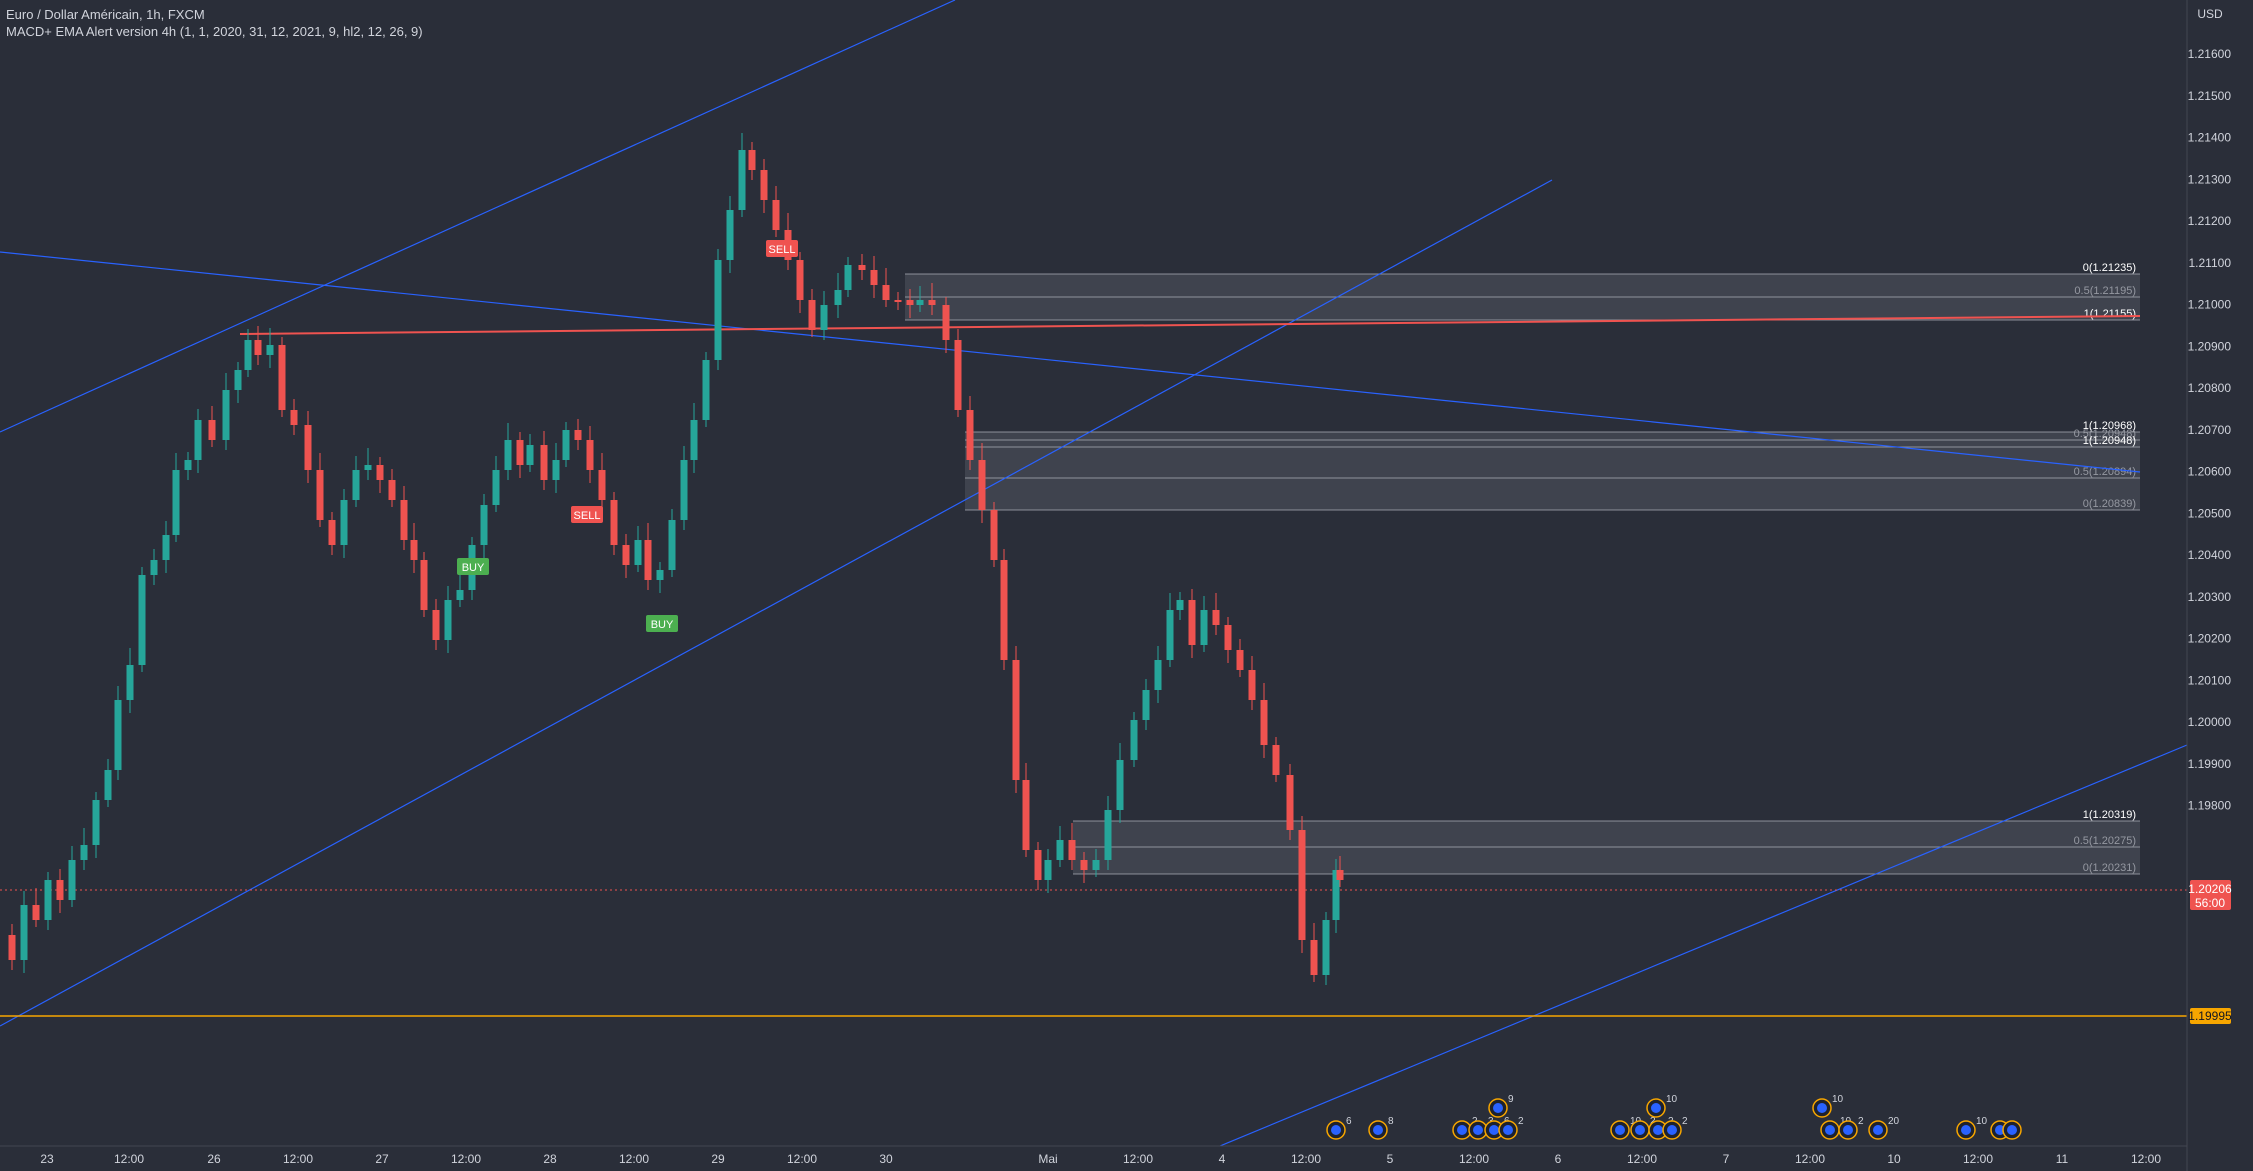 This screenshot has height=1171, width=2253. Describe the element at coordinates (1339, 1128) in the screenshot. I see `event-icon: 6` at that location.